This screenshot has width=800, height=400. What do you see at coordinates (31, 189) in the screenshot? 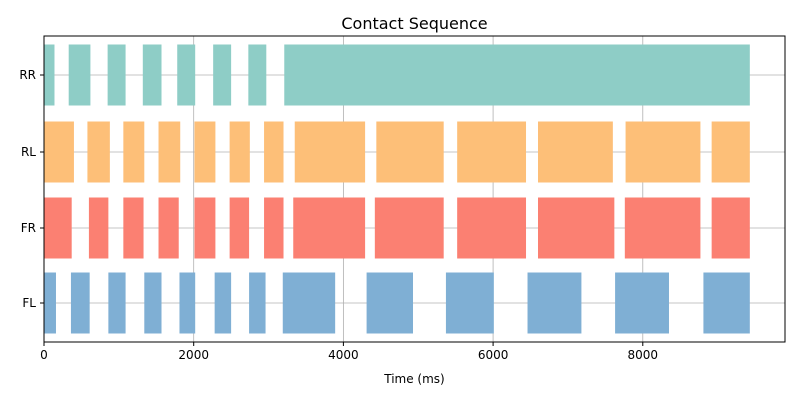
I see `y-axis-ticks: FL FR RL RR` at bounding box center [31, 189].